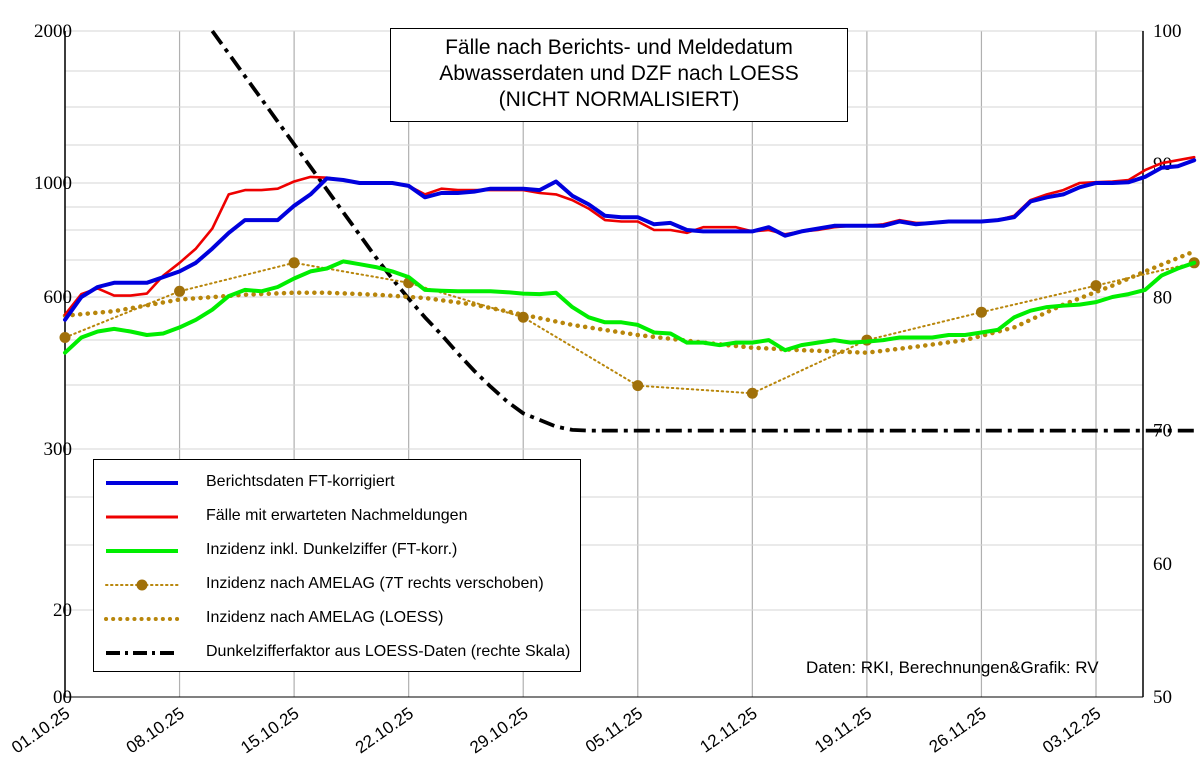 The width and height of the screenshot is (1200, 762). What do you see at coordinates (300, 481) in the screenshot?
I see `legend-label: Berichtsdaten FT-korrigiert` at bounding box center [300, 481].